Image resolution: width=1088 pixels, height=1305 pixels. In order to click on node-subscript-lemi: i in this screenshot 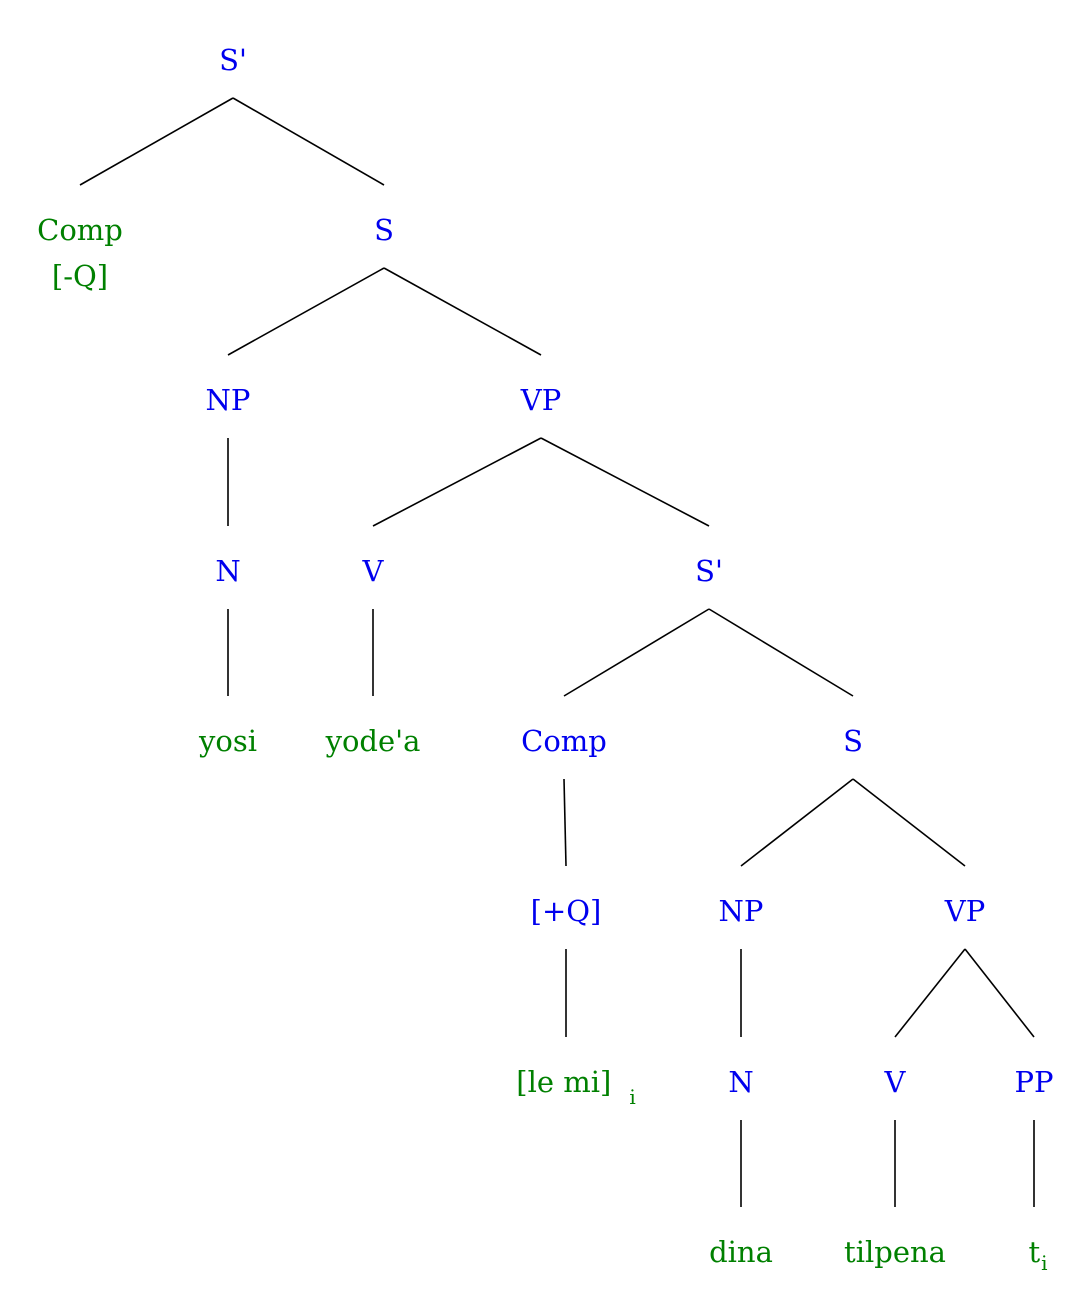, I will do `click(632, 1097)`.